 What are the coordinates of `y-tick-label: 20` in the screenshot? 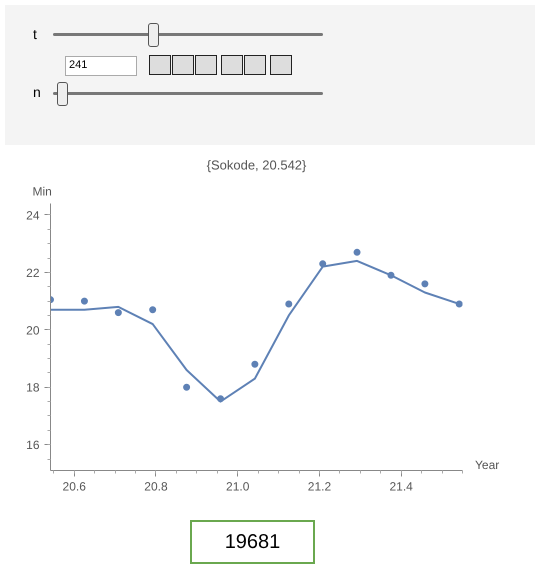 It's located at (33, 330).